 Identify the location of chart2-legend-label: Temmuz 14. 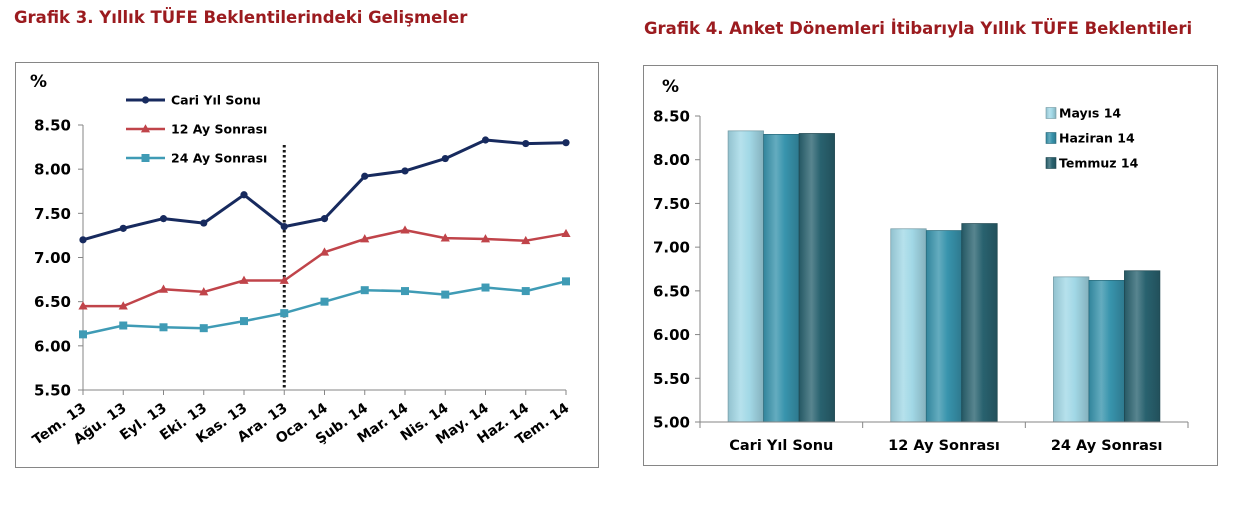
(1099, 163).